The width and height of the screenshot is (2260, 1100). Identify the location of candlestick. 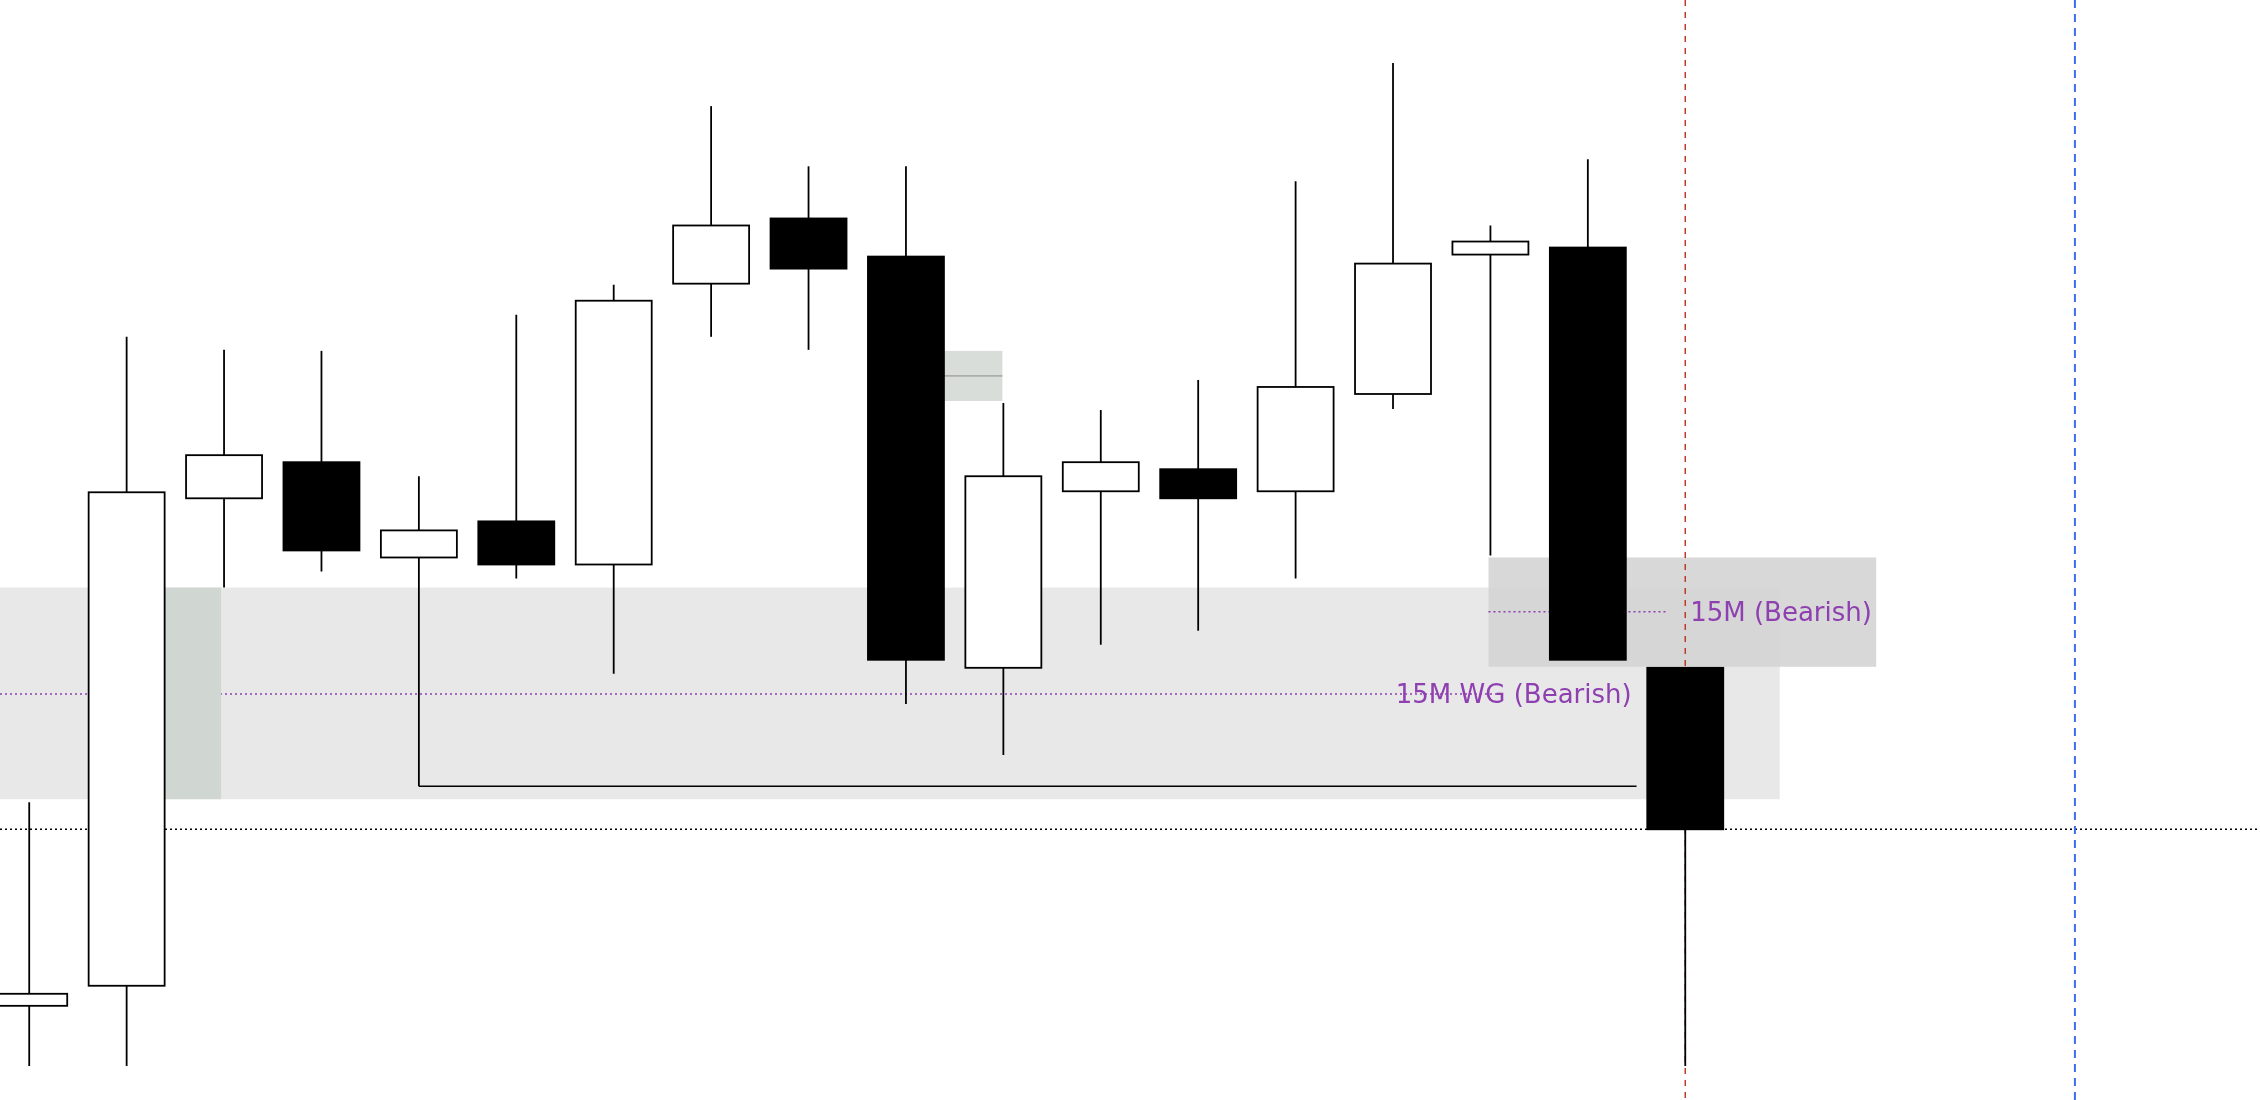
(1490, 390).